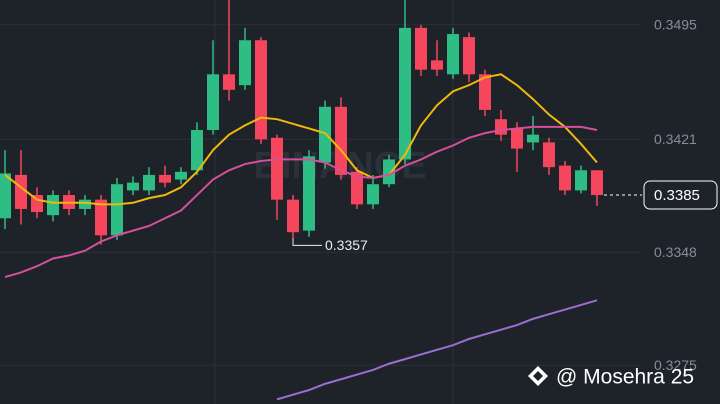 This screenshot has height=404, width=720. I want to click on y-tick-label: 0.3275, so click(675, 365).